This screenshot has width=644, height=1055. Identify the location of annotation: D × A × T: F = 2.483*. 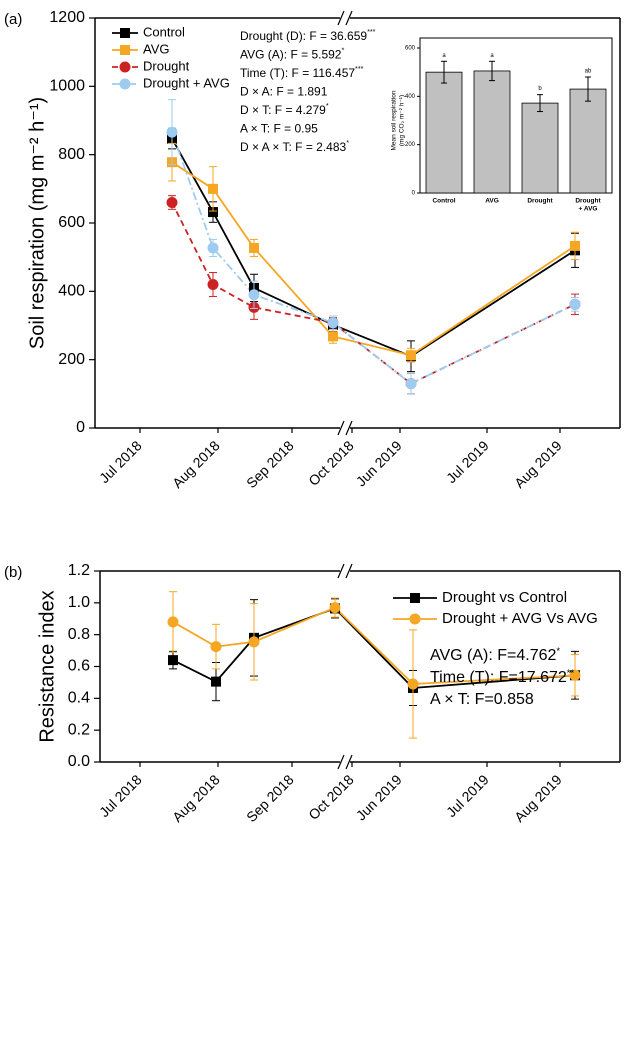
(294, 146).